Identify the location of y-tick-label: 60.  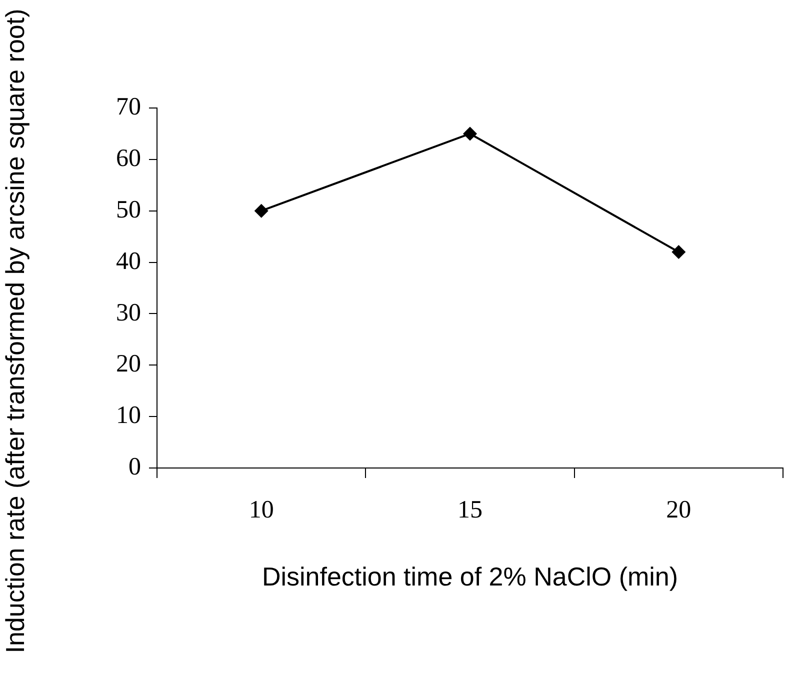
(128, 158).